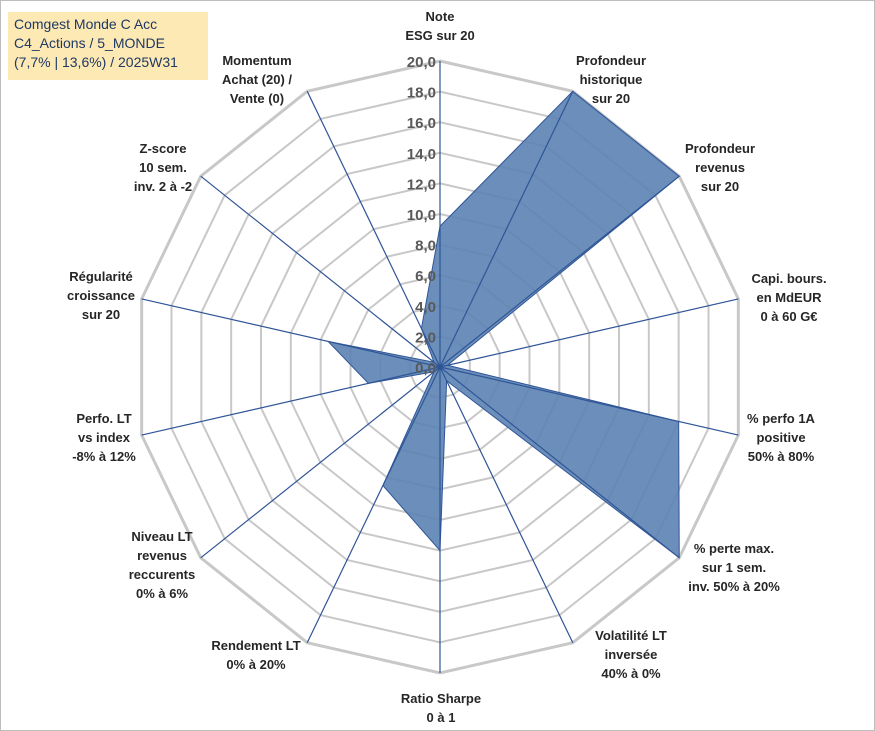 The image size is (875, 731). Describe the element at coordinates (425, 246) in the screenshot. I see `tick-label: 8,0` at that location.